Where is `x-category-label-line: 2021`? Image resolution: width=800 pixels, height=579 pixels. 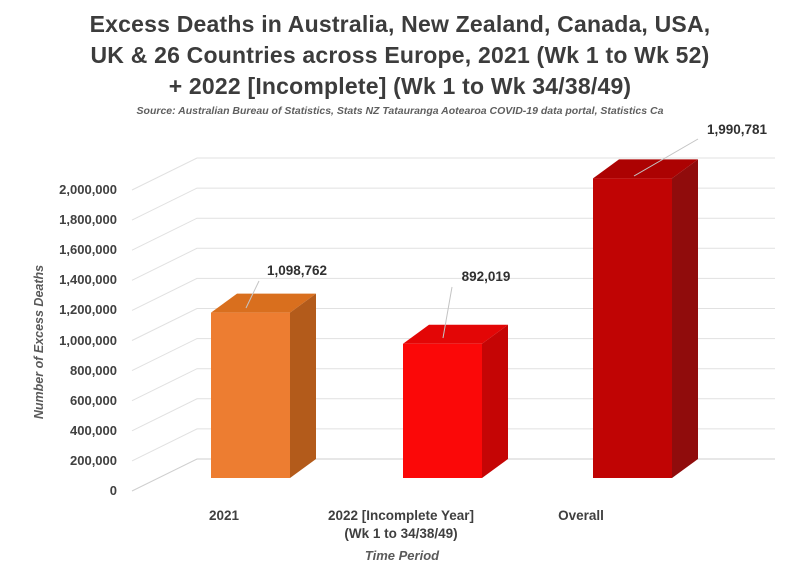
x-category-label-line: 2021 is located at coordinates (224, 515).